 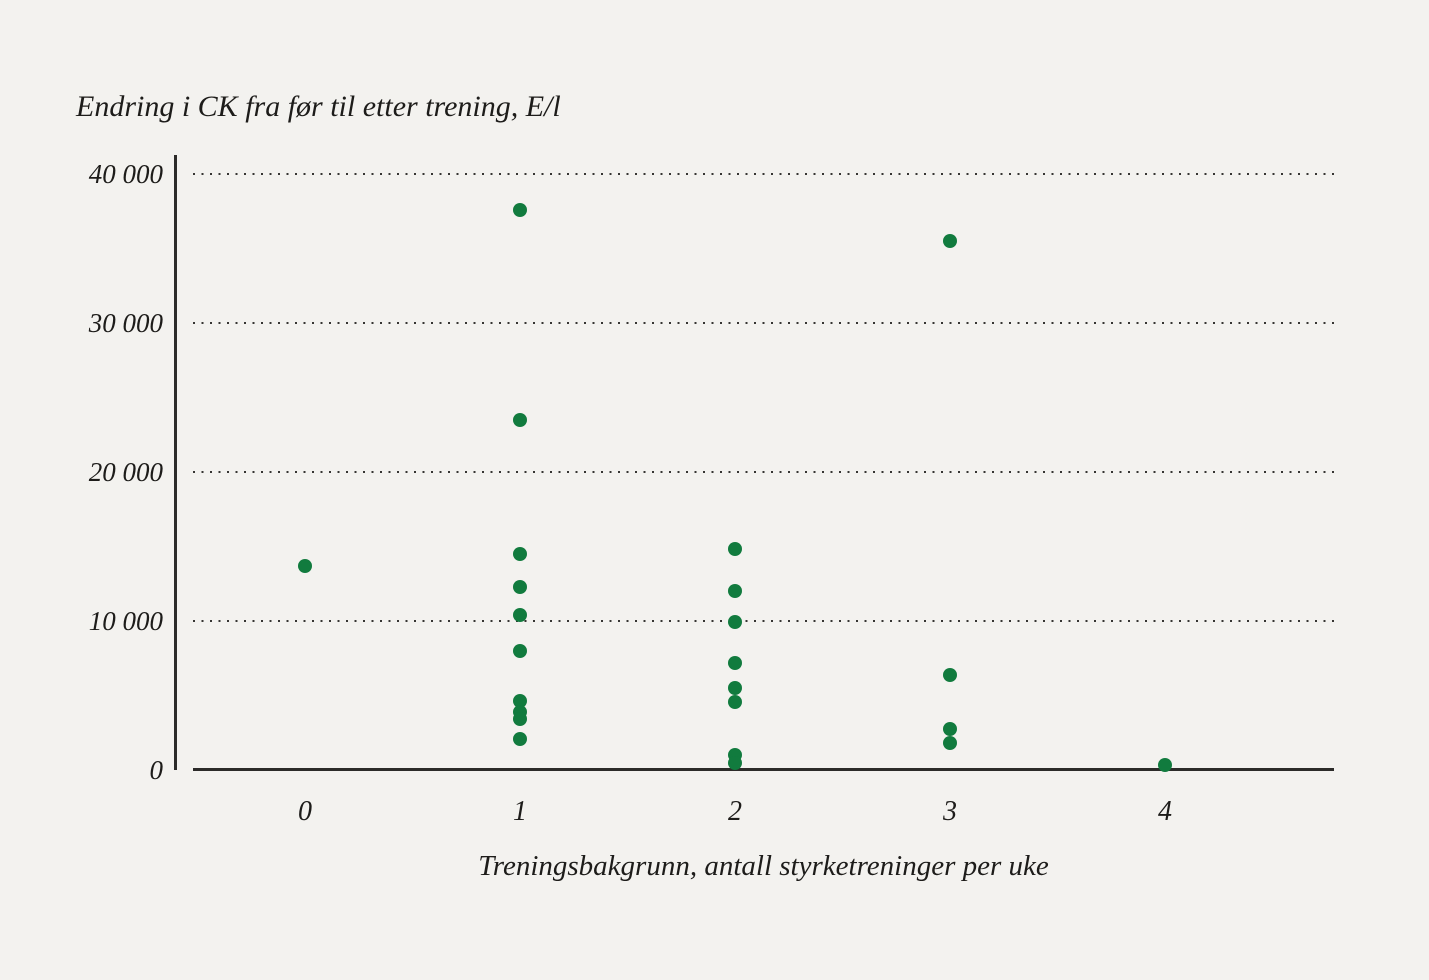 What do you see at coordinates (175, 462) in the screenshot?
I see `y-axis-line` at bounding box center [175, 462].